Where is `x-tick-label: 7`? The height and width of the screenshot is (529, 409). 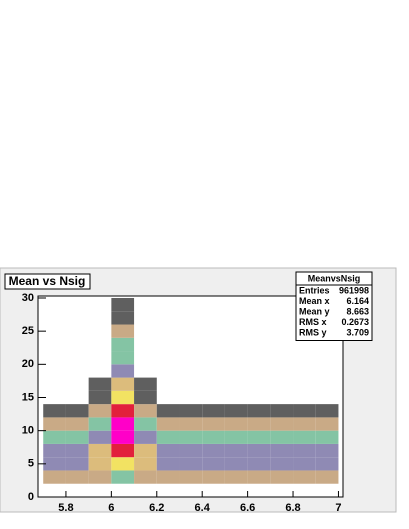 x-tick-label: 7 is located at coordinates (338, 508).